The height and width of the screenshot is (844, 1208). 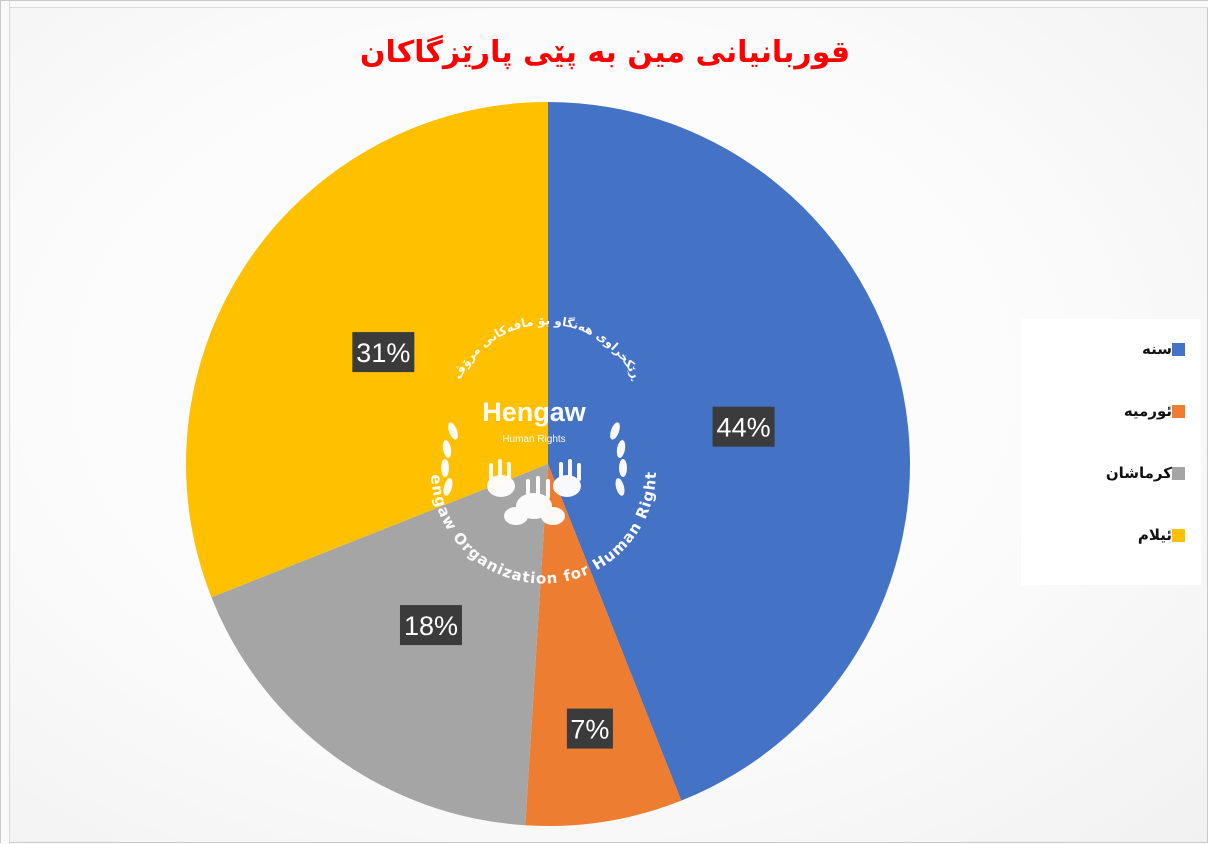 What do you see at coordinates (605, 52) in the screenshot?
I see `chart-title: قوربانیانی مین به پێی پارێزگاکان` at bounding box center [605, 52].